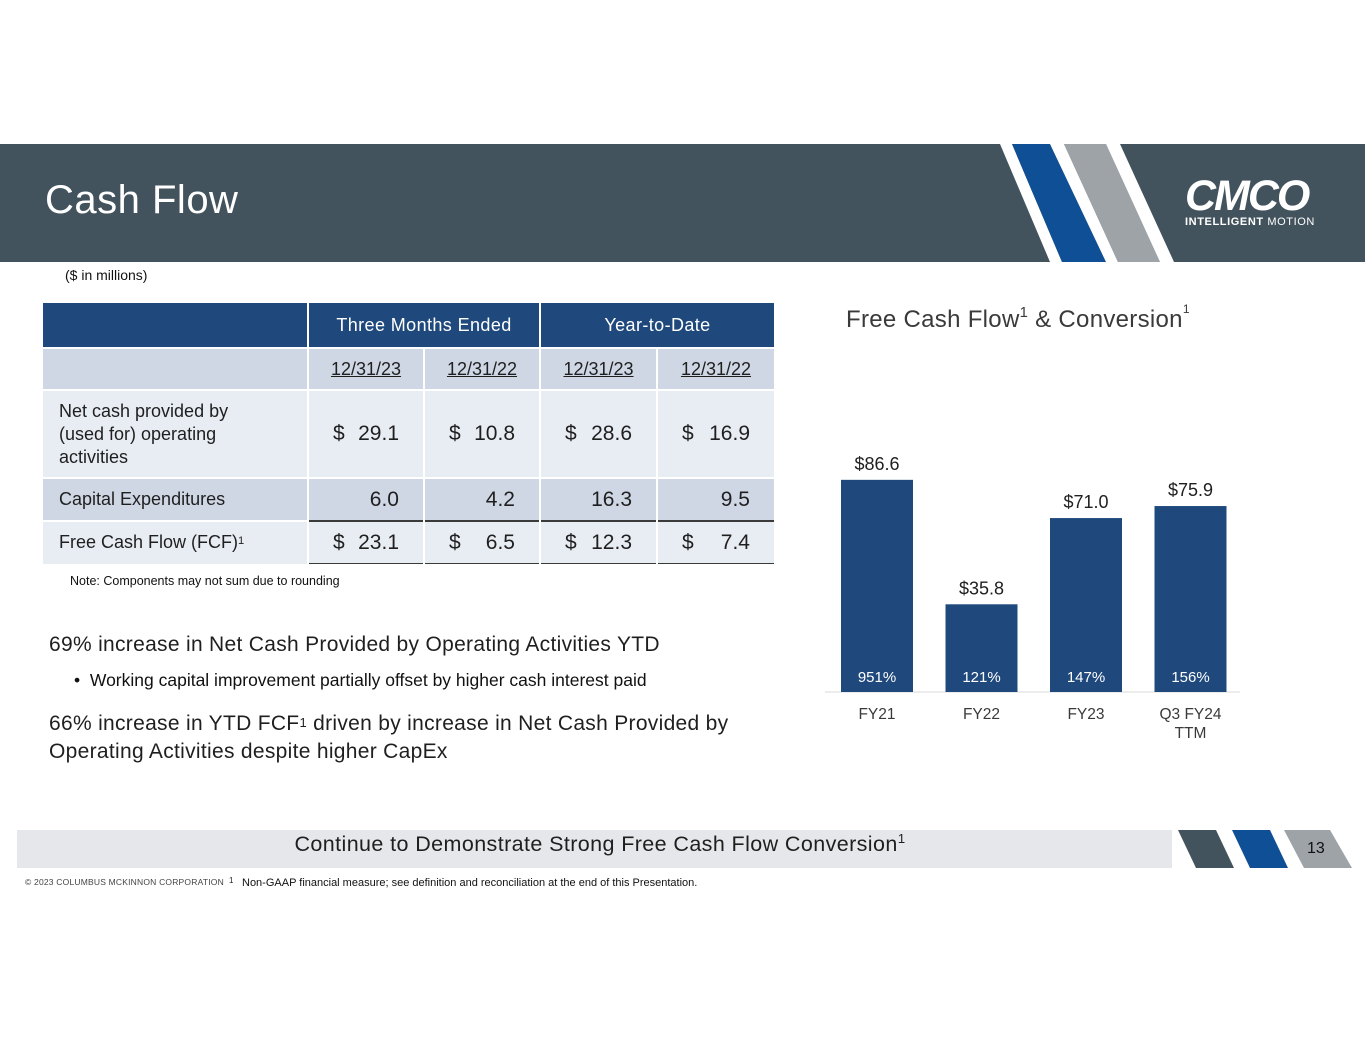 Image resolution: width=1365 pixels, height=1055 pixels. What do you see at coordinates (175, 499) in the screenshot?
I see `row-label: Capital Expenditures` at bounding box center [175, 499].